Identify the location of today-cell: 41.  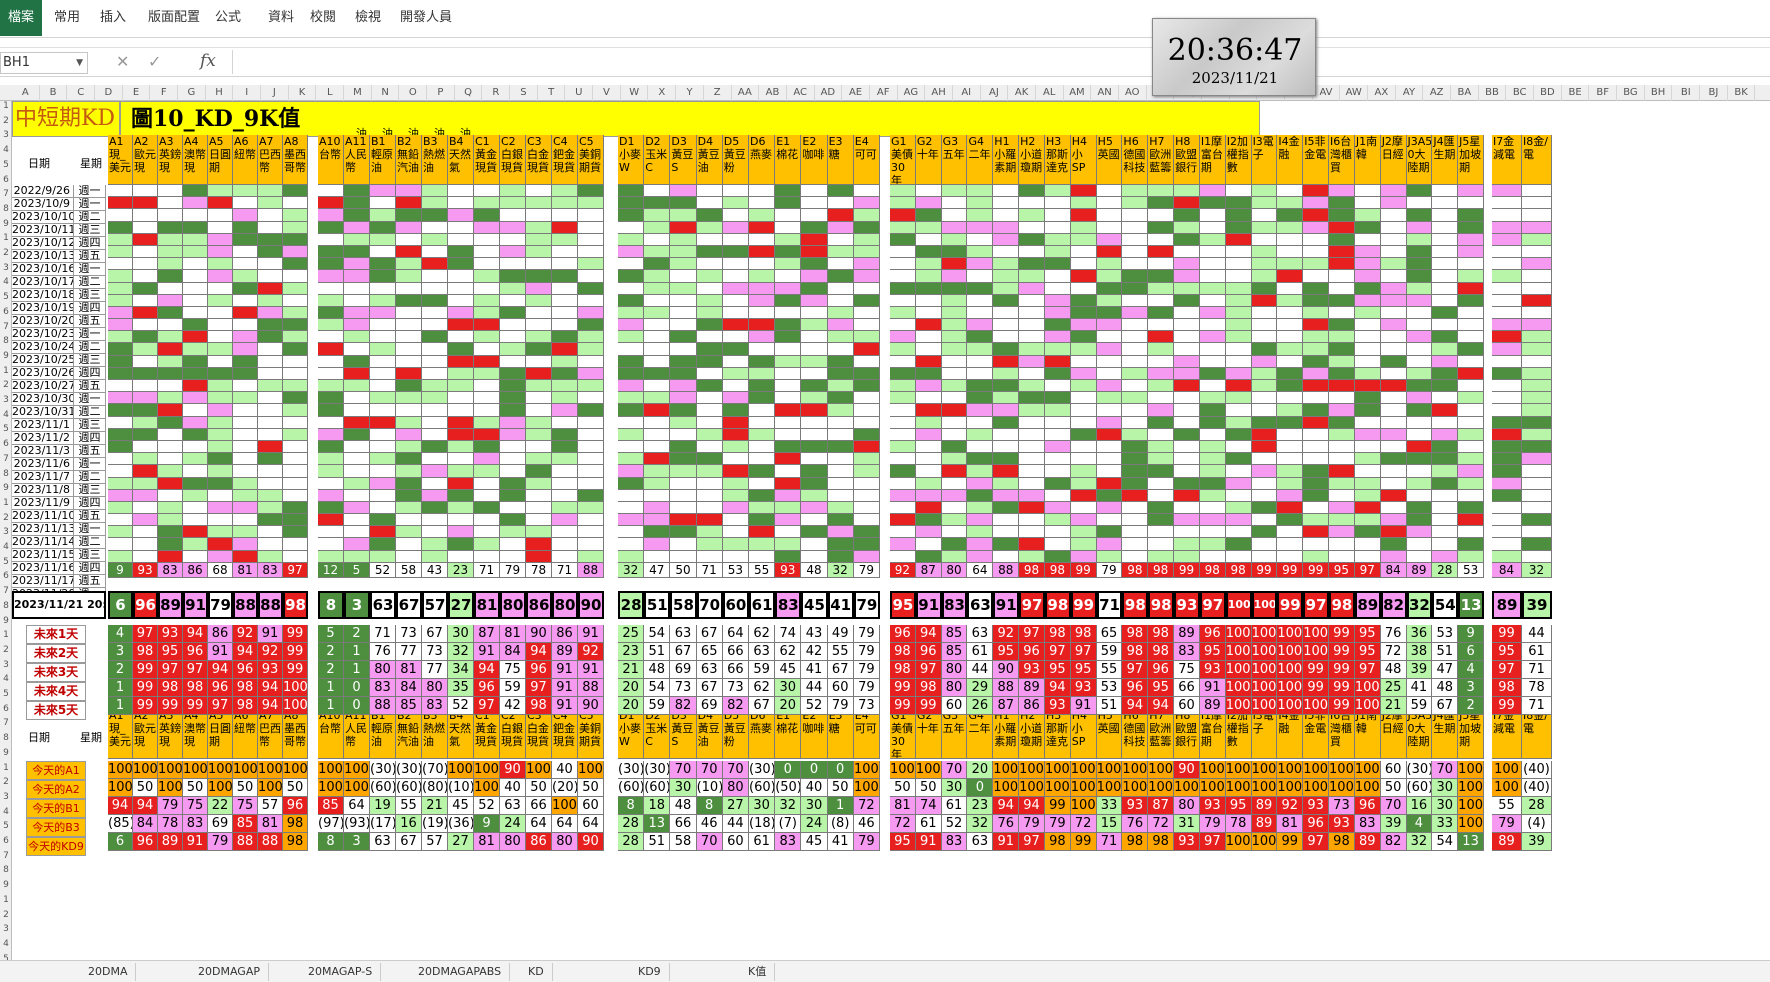
(840, 842).